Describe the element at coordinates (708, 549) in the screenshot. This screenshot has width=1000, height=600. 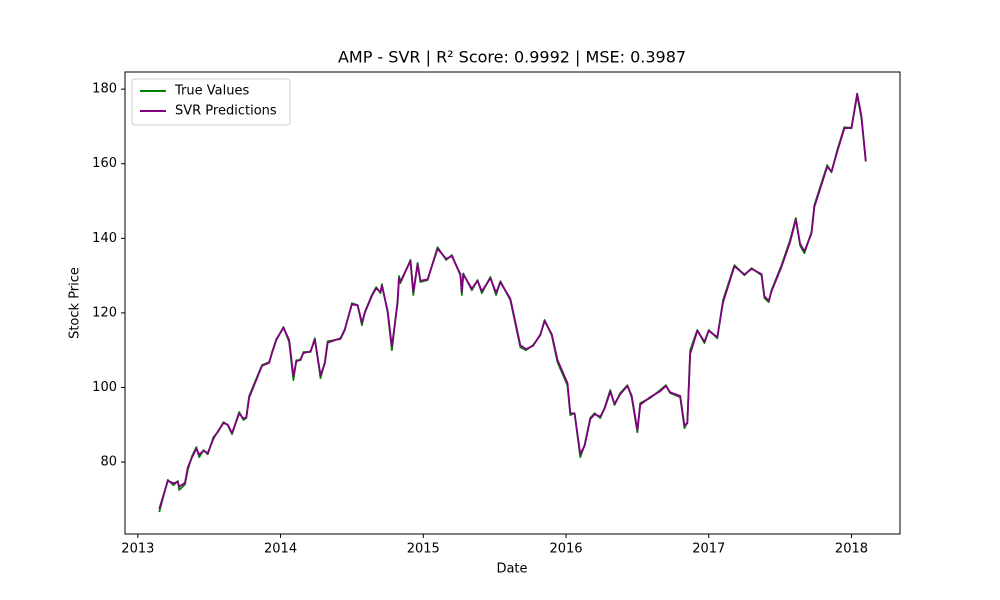
I see `x-tick-label: 2017` at that location.